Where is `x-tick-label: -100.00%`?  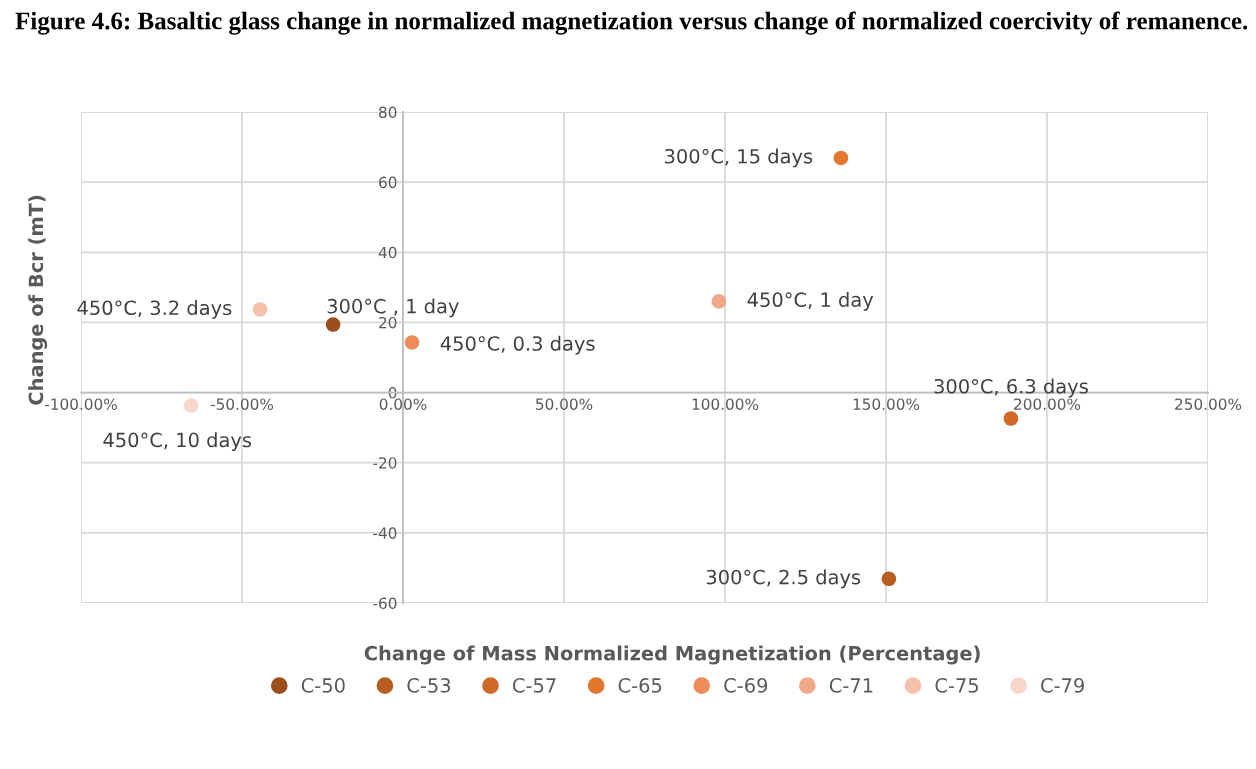 x-tick-label: -100.00% is located at coordinates (81, 404).